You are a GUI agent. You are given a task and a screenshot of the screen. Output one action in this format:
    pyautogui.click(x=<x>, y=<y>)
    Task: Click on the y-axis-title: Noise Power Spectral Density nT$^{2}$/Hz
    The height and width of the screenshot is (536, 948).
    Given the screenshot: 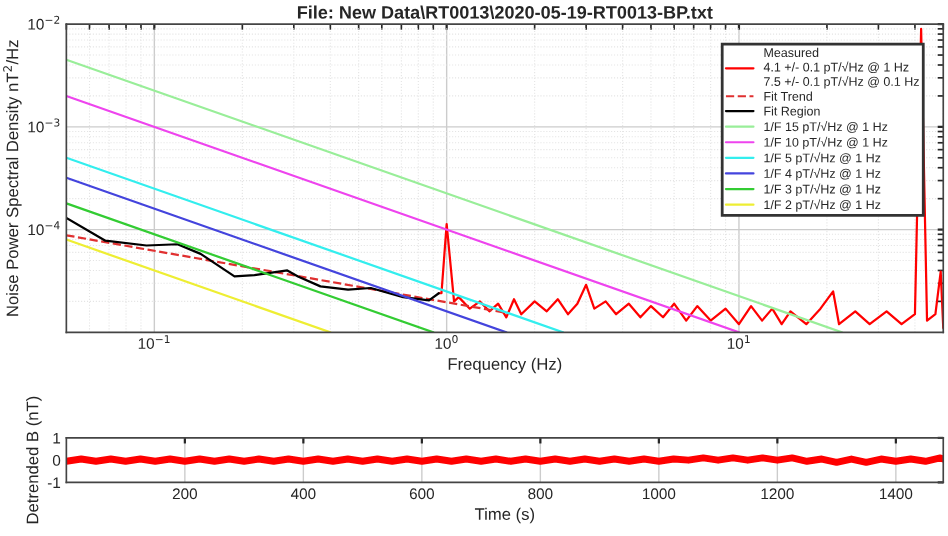 What is the action you would take?
    pyautogui.click(x=12, y=178)
    